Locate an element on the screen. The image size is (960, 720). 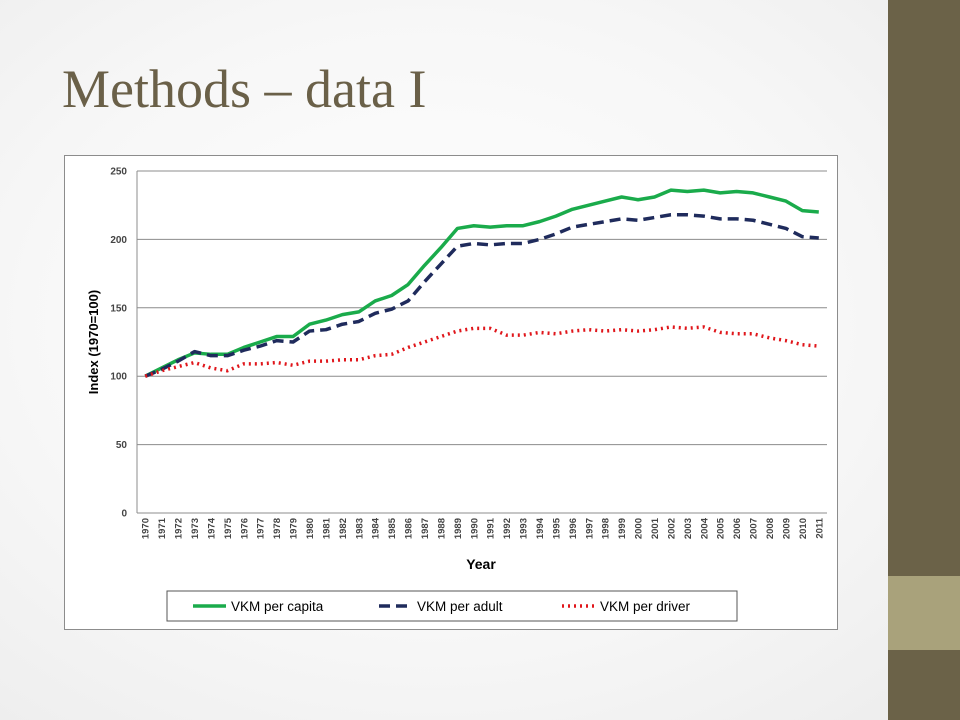
x-tick-label: 1994 is located at coordinates (540, 528).